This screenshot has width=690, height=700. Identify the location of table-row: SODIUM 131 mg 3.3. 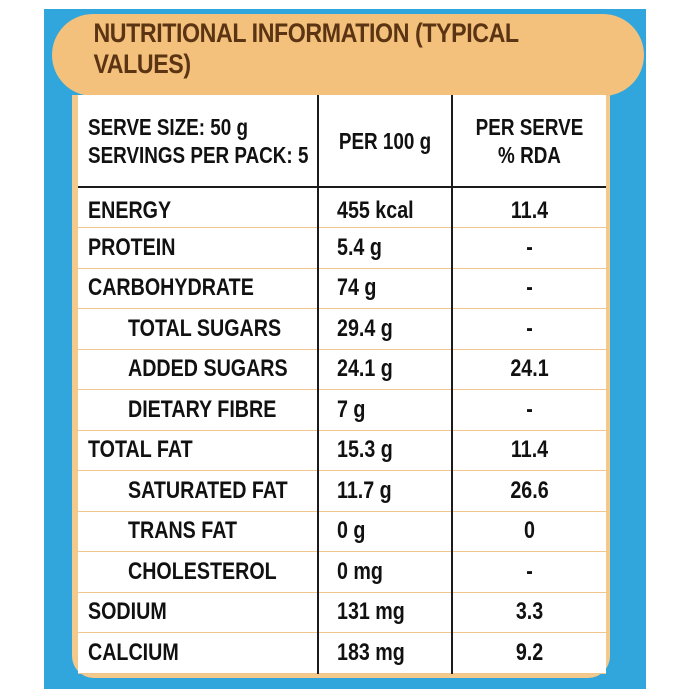
(342, 612).